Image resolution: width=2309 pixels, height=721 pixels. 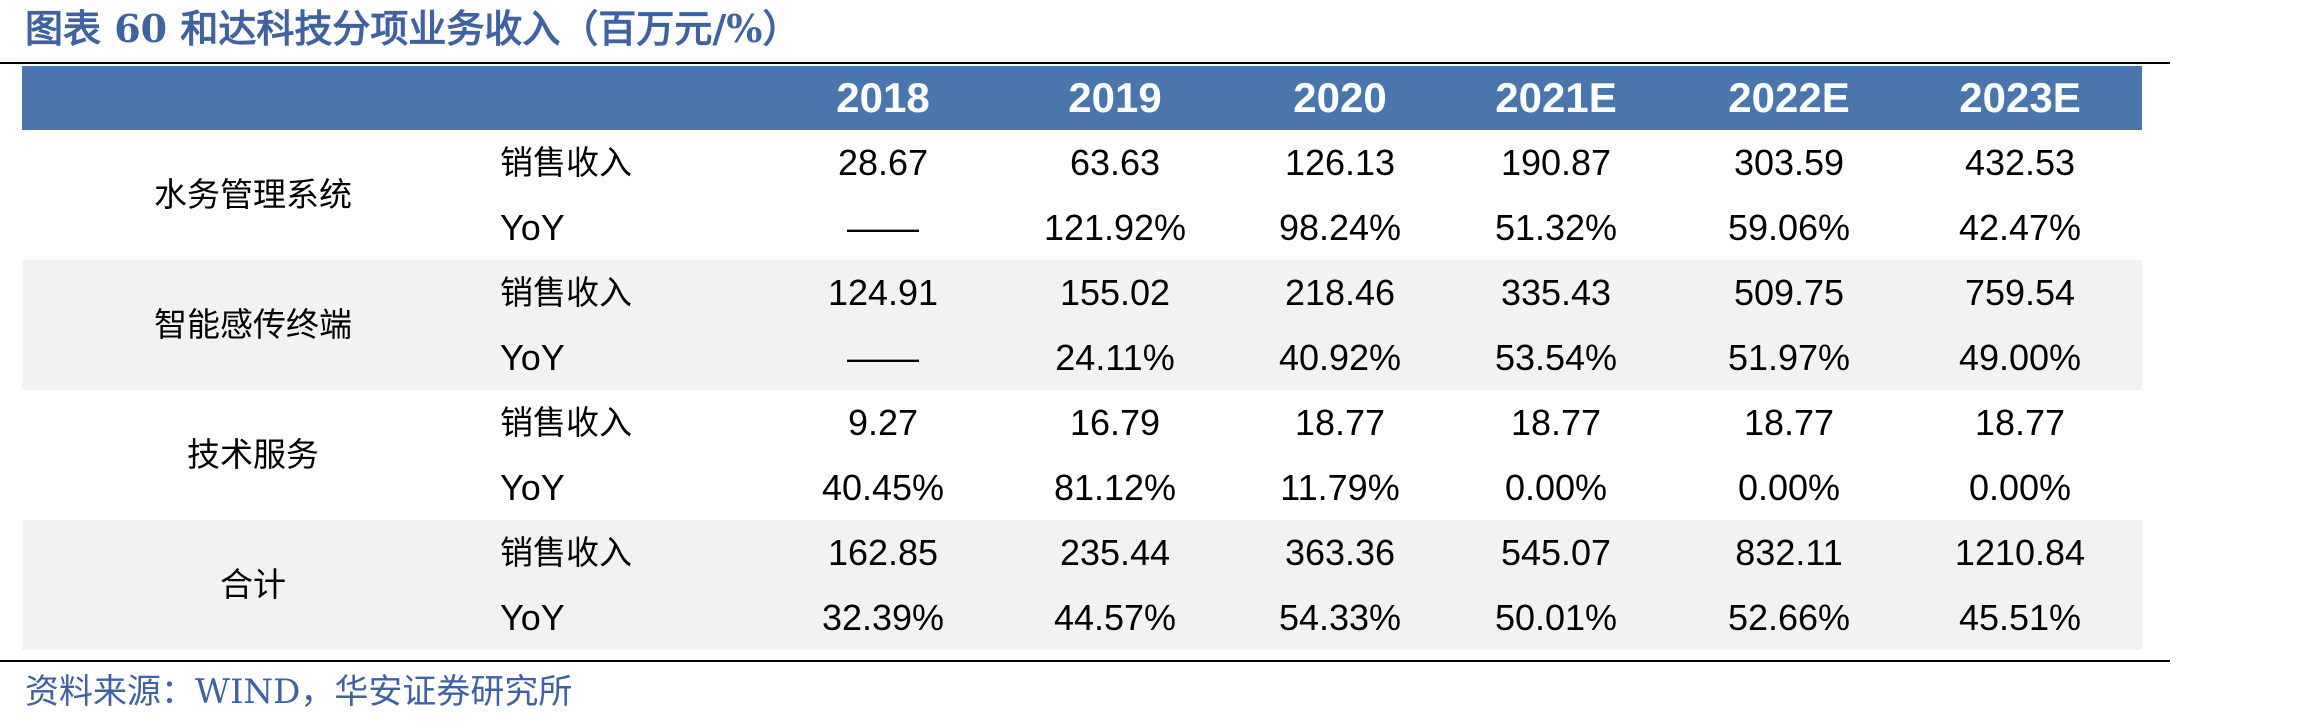 I want to click on table-cell: 432.53, so click(x=2020, y=162).